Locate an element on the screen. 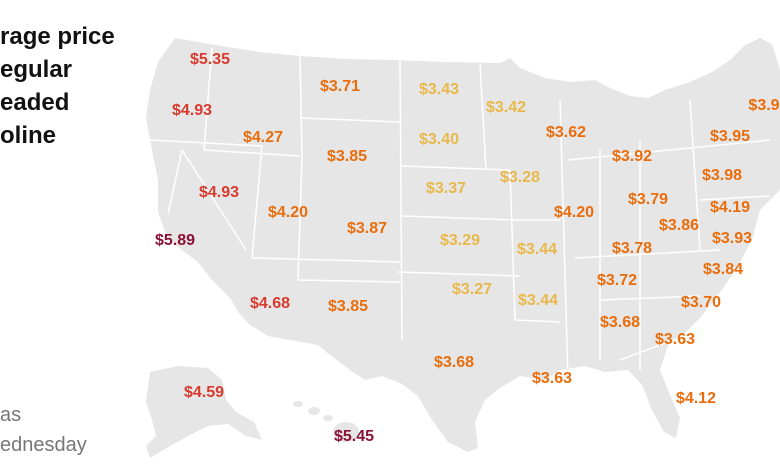  price-label: $3.70 is located at coordinates (701, 302).